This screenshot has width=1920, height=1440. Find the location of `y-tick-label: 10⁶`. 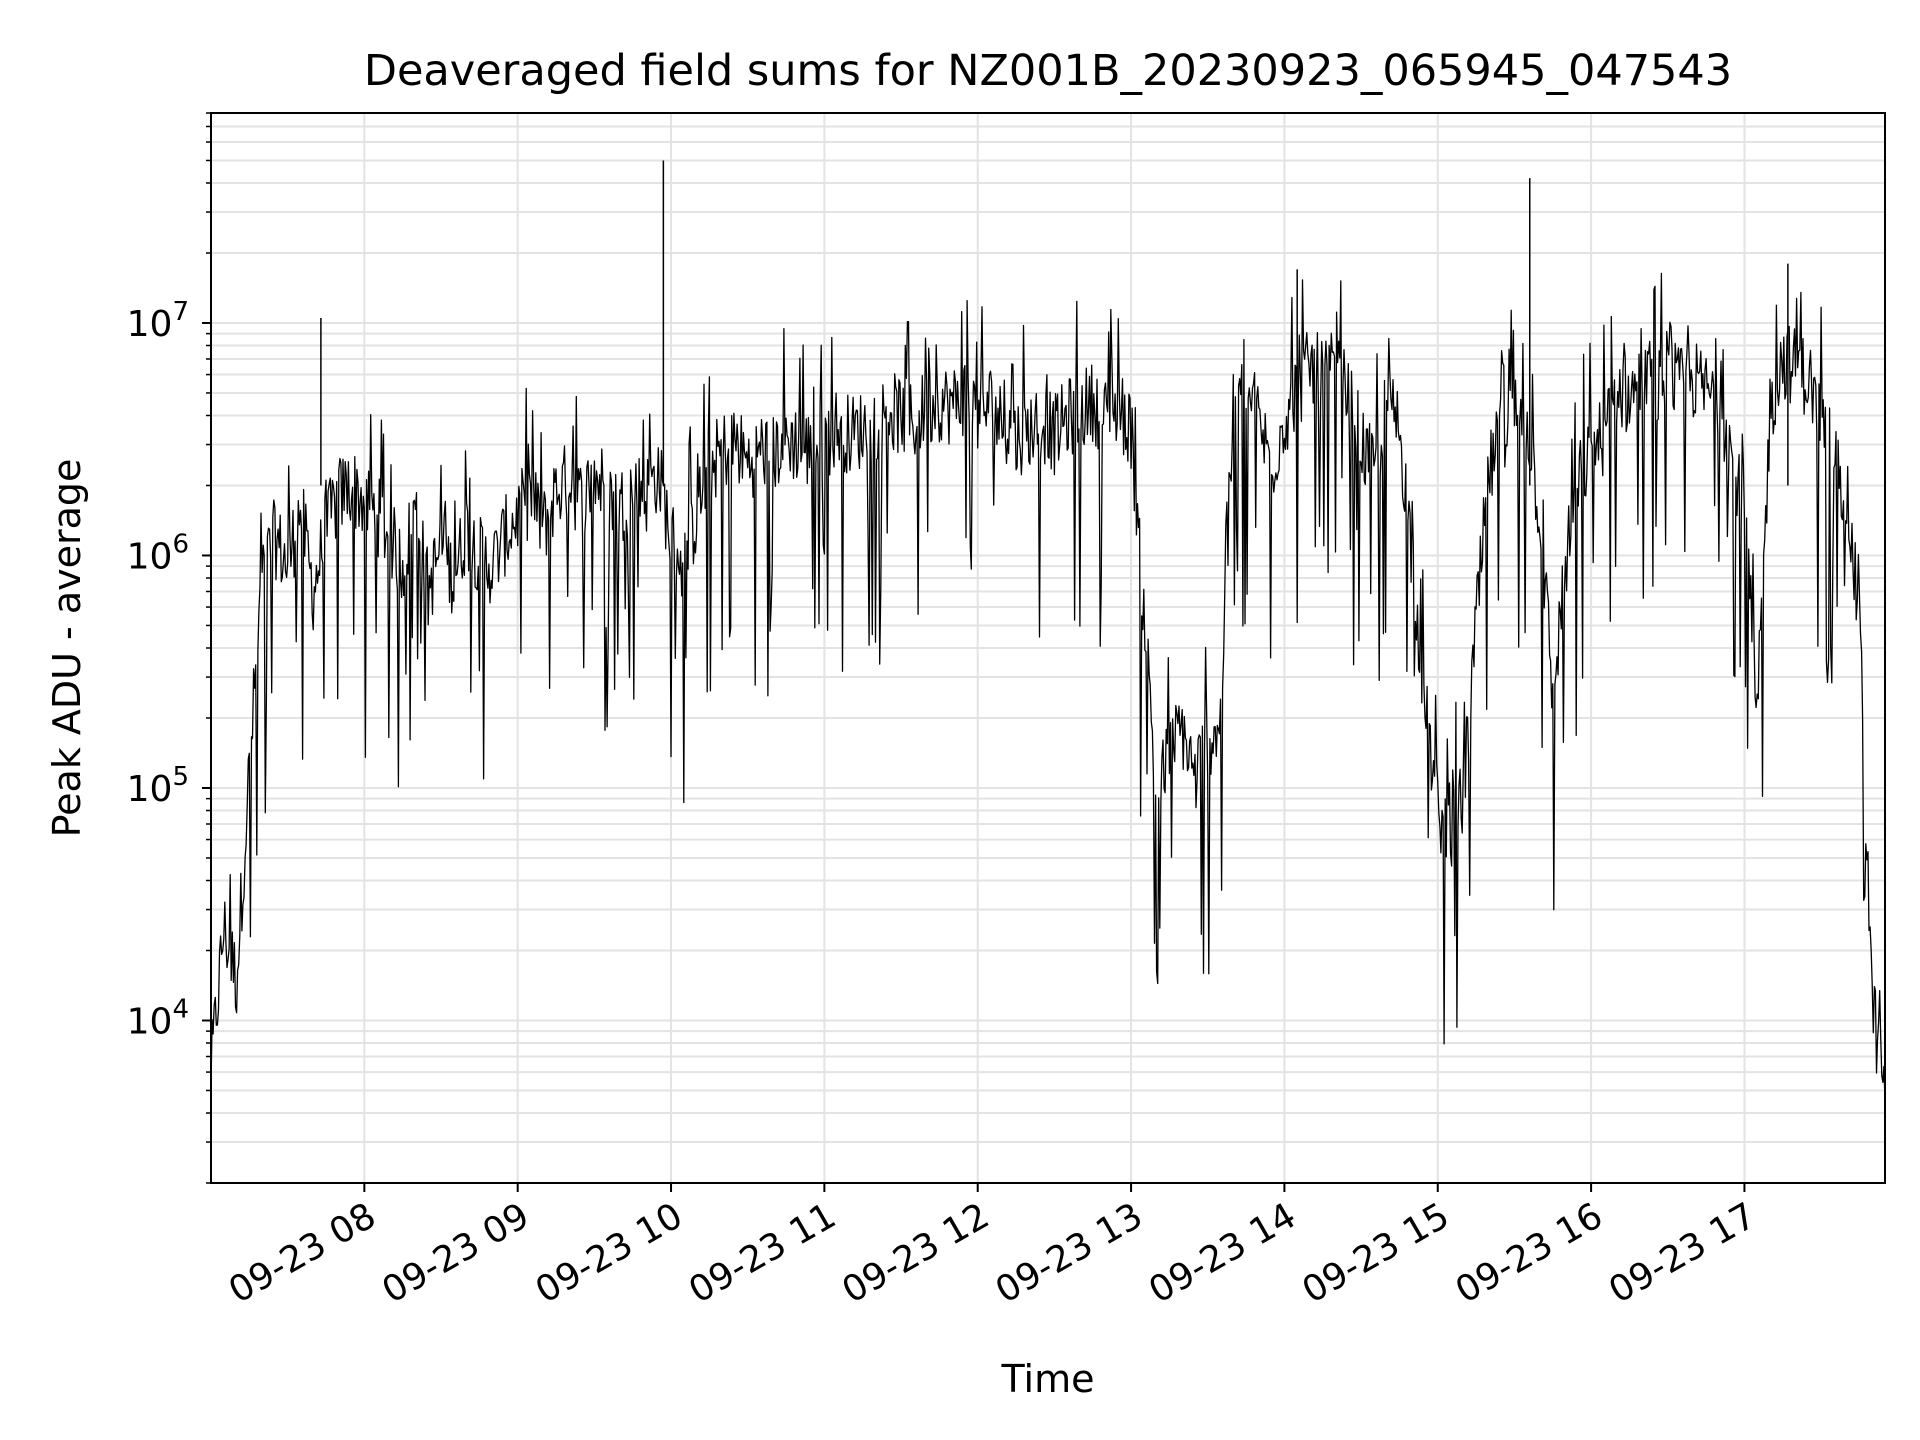

y-tick-label: 10⁶ is located at coordinates (158, 553).